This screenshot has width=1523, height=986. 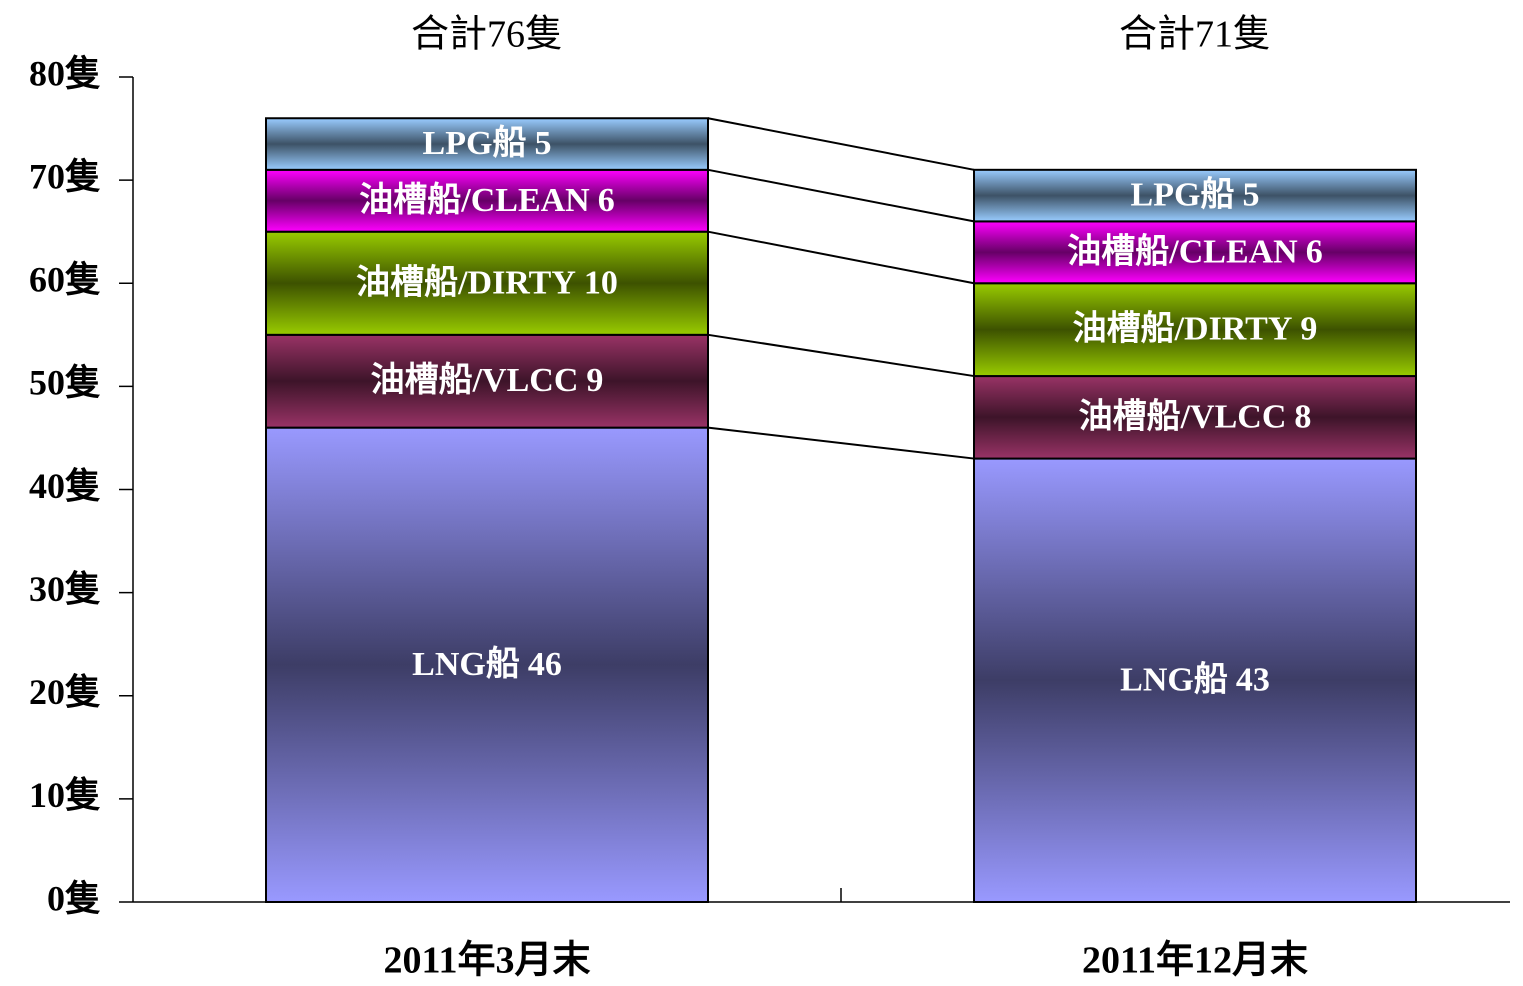 What do you see at coordinates (65, 692) in the screenshot?
I see `y-tick-label: 20隻` at bounding box center [65, 692].